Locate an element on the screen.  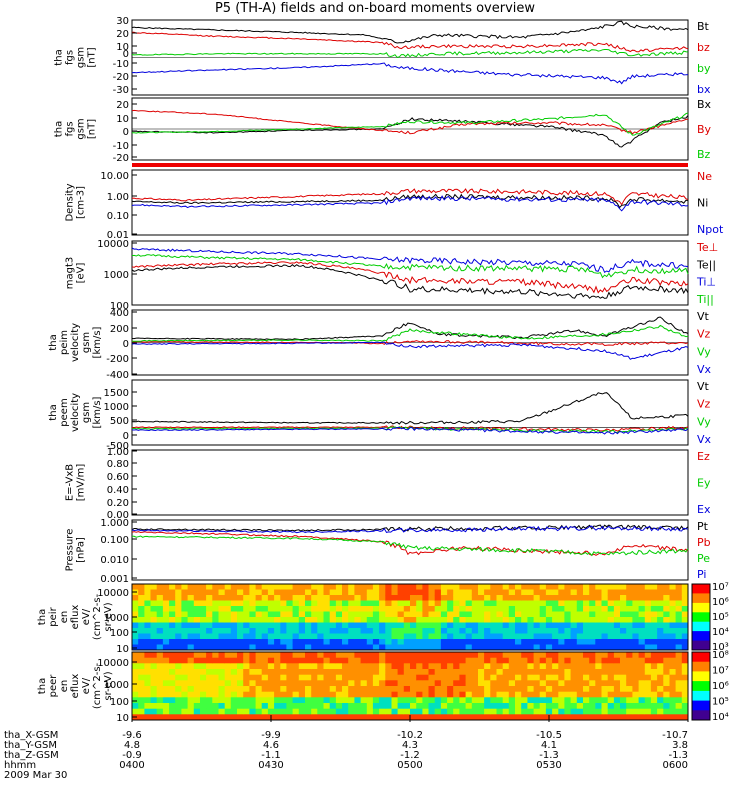
footer-value: -0.9 is located at coordinates (132, 755).